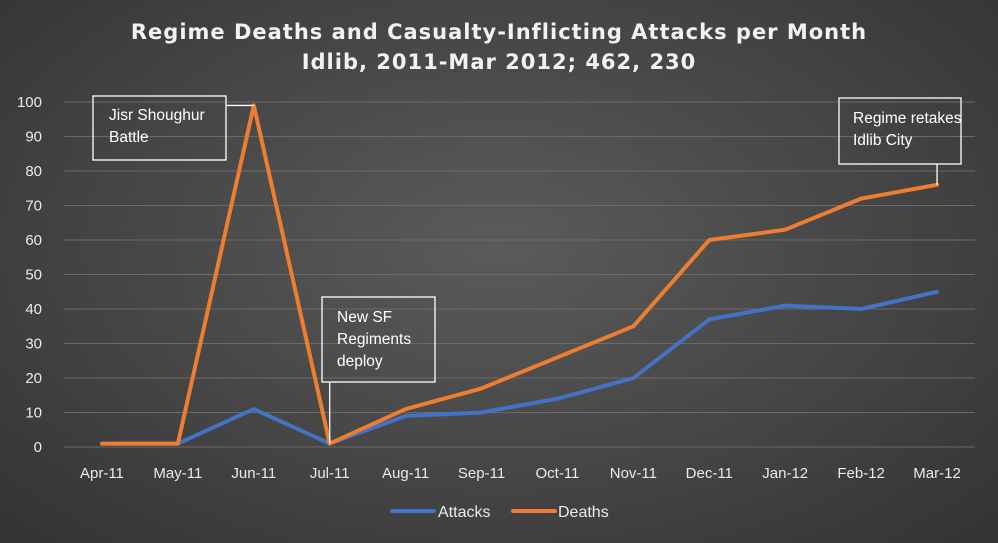  Describe the element at coordinates (633, 473) in the screenshot. I see `x-tick-label: Nov-11` at that location.